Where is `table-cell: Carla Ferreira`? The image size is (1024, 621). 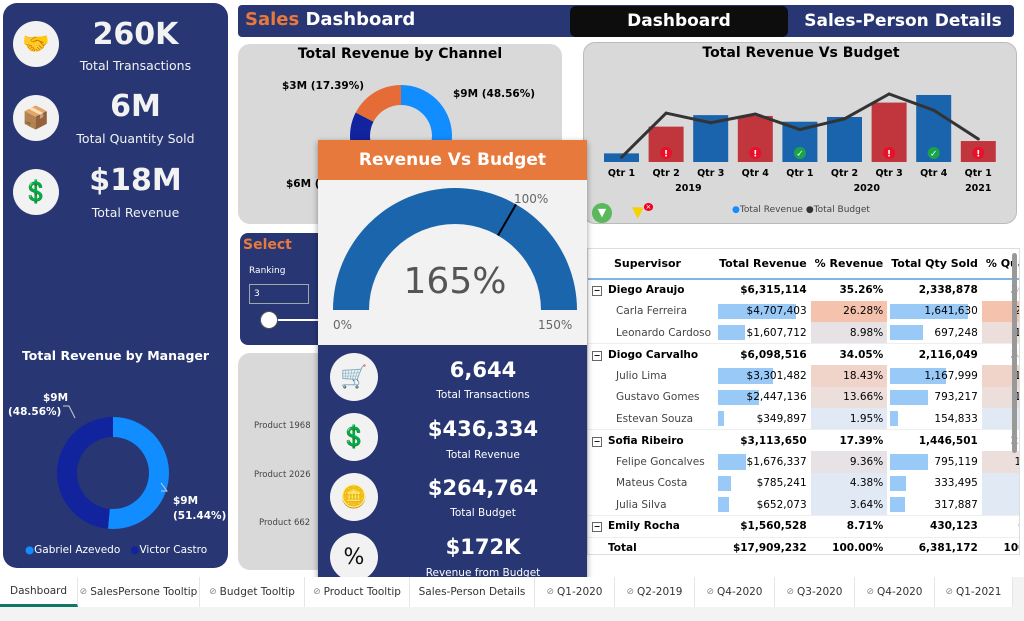
table-cell: Carla Ferreira is located at coordinates (652, 311).